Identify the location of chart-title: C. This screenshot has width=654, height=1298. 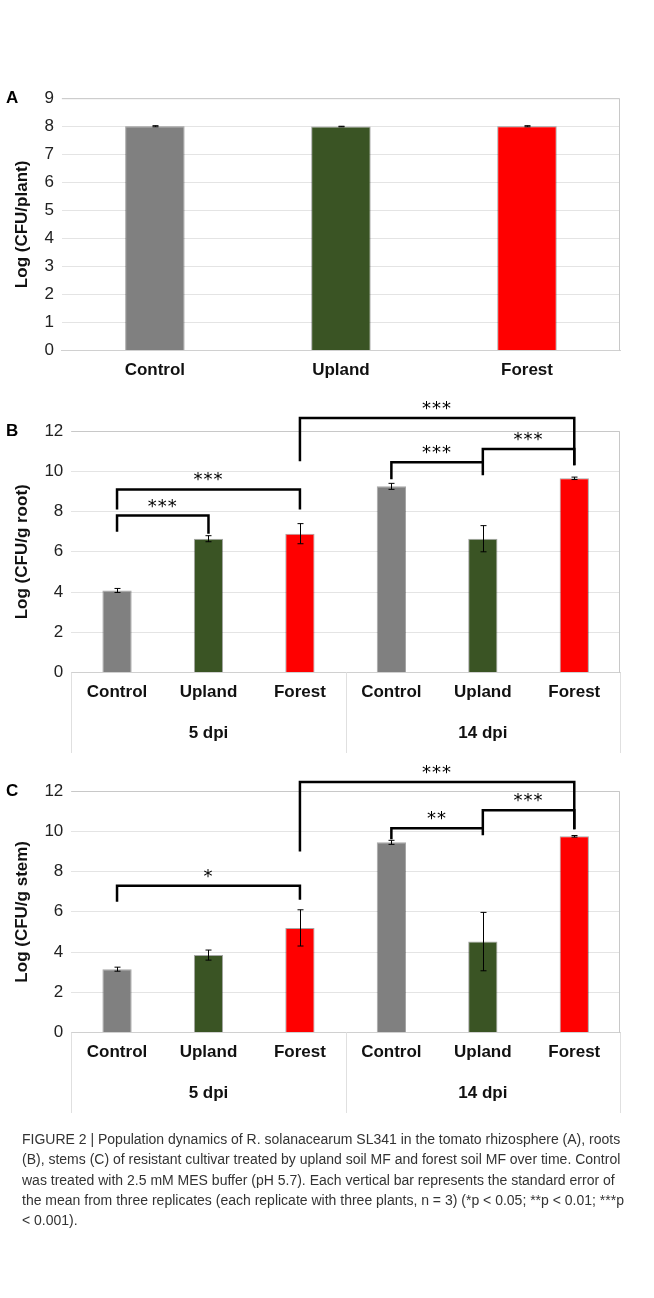
(12, 790).